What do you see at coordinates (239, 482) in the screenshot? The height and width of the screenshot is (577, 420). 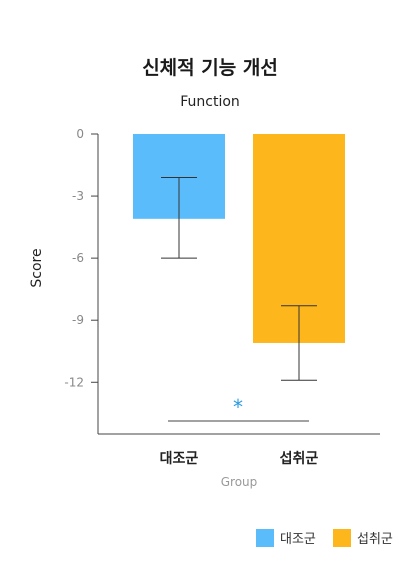 I see `x-axis-label: Group` at bounding box center [239, 482].